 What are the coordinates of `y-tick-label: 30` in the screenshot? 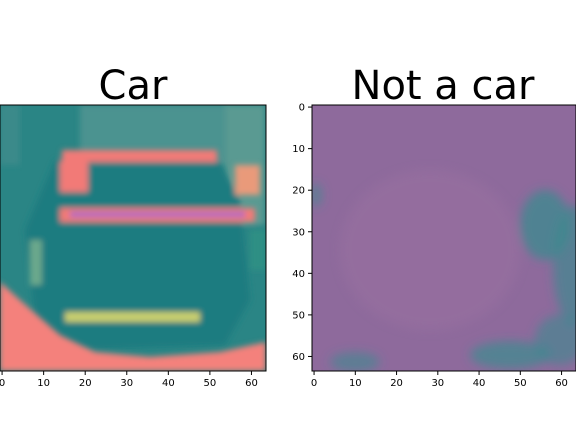 It's located at (298, 232).